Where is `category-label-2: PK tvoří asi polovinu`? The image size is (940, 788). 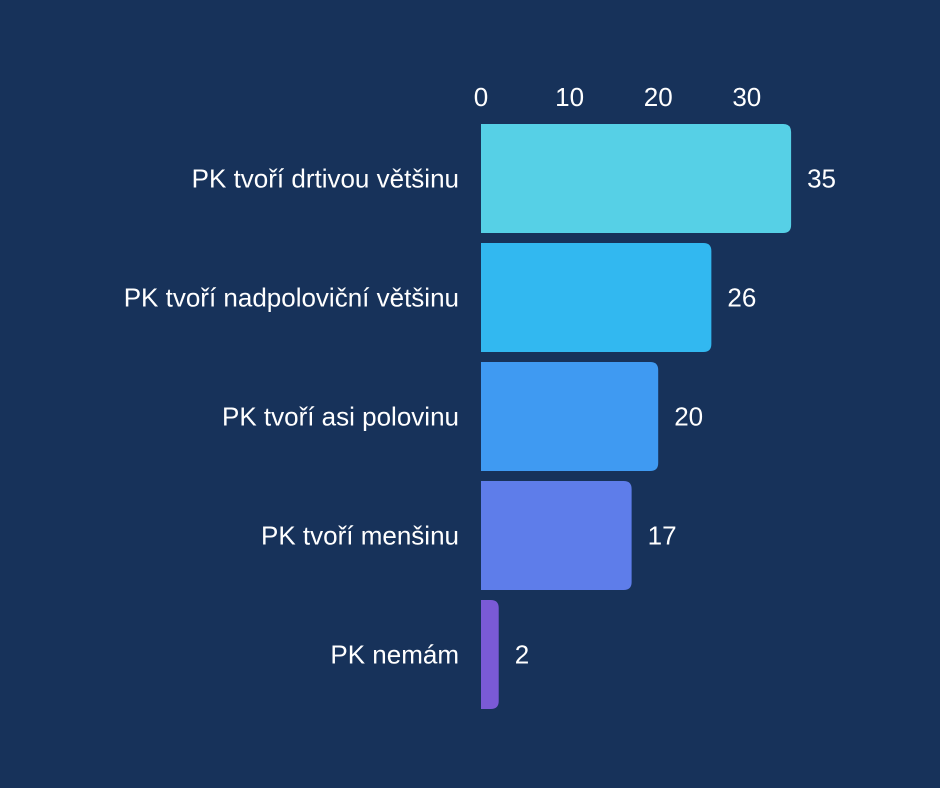
category-label-2: PK tvoří asi polovinu is located at coordinates (340, 417).